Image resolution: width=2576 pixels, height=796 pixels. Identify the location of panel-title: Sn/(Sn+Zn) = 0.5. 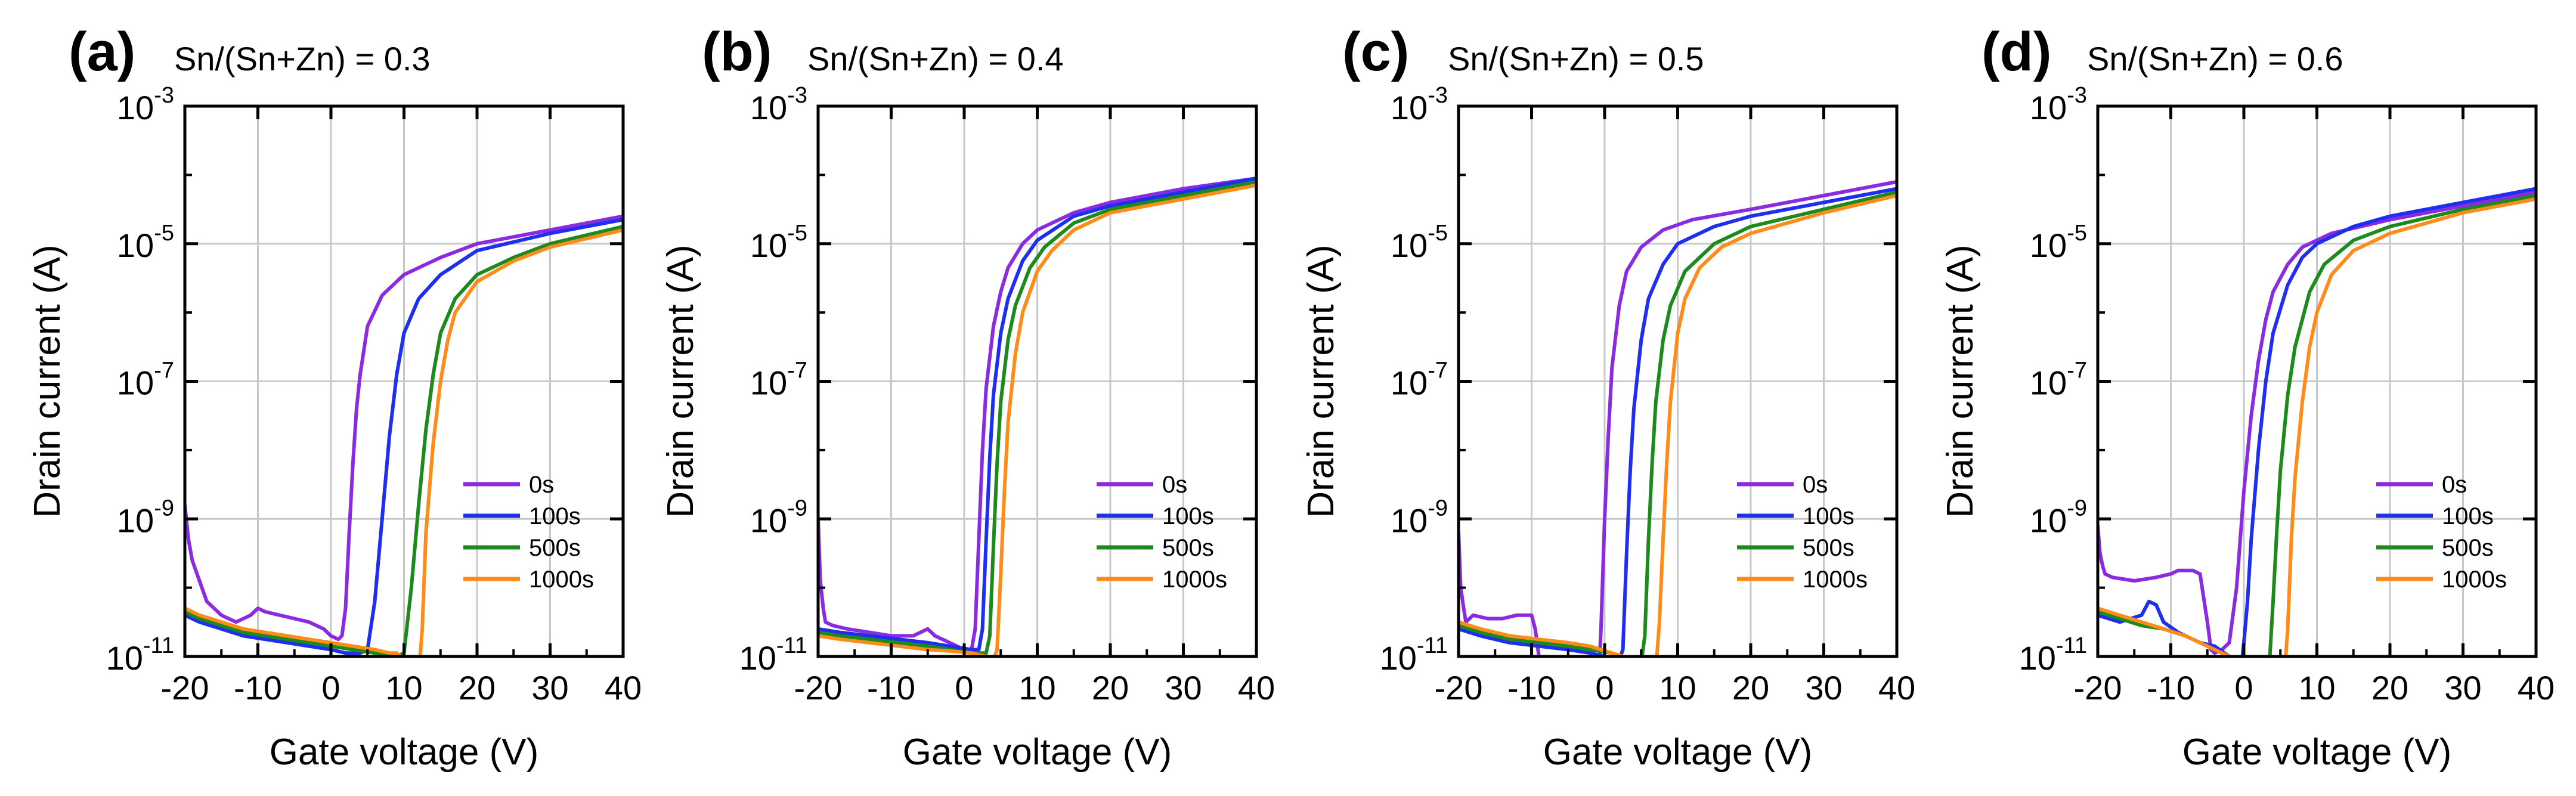
(1576, 59).